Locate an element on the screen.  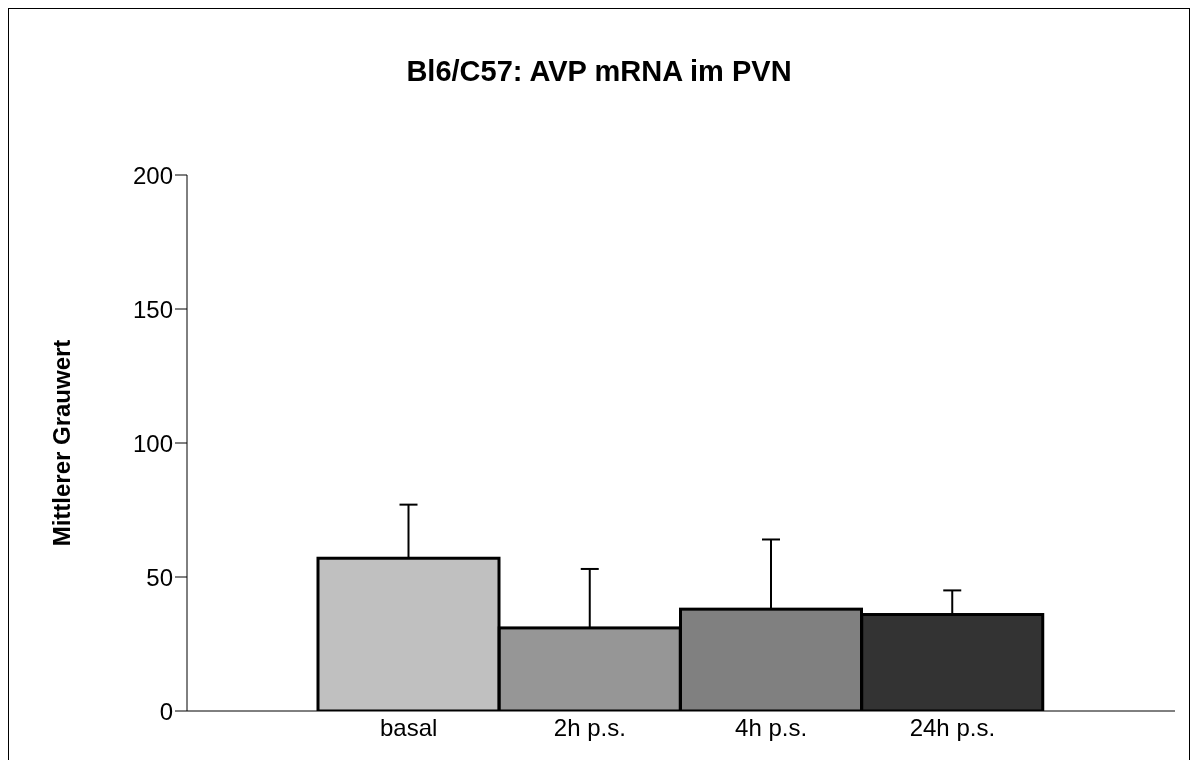
y-tick-label: 150 is located at coordinates (152, 309).